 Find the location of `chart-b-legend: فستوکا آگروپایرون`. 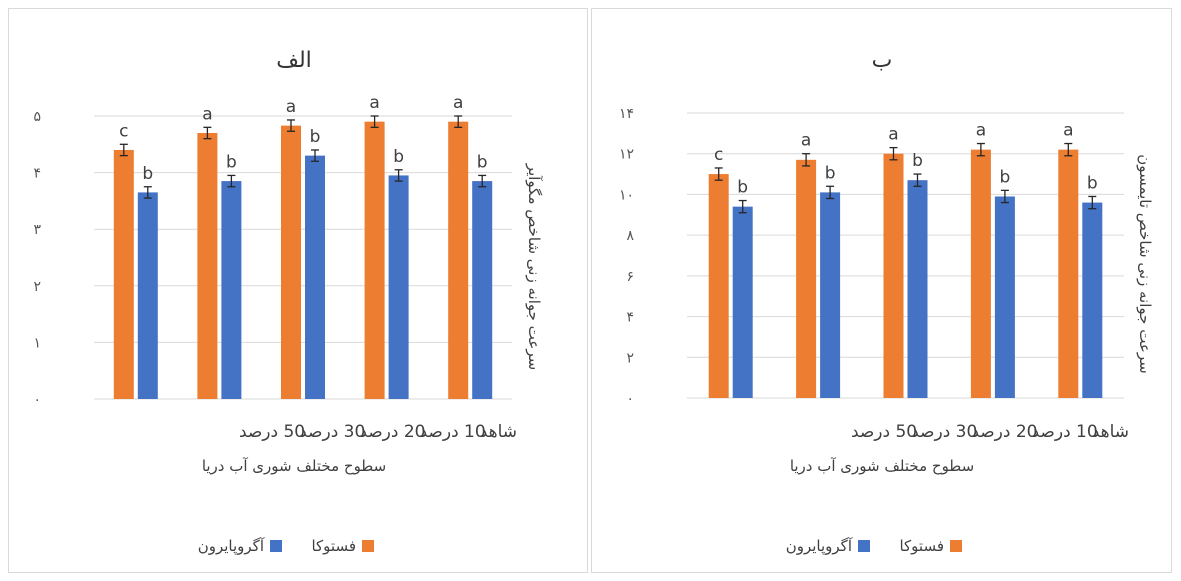

chart-b-legend: فستوکا آگروپایرون is located at coordinates (874, 546).